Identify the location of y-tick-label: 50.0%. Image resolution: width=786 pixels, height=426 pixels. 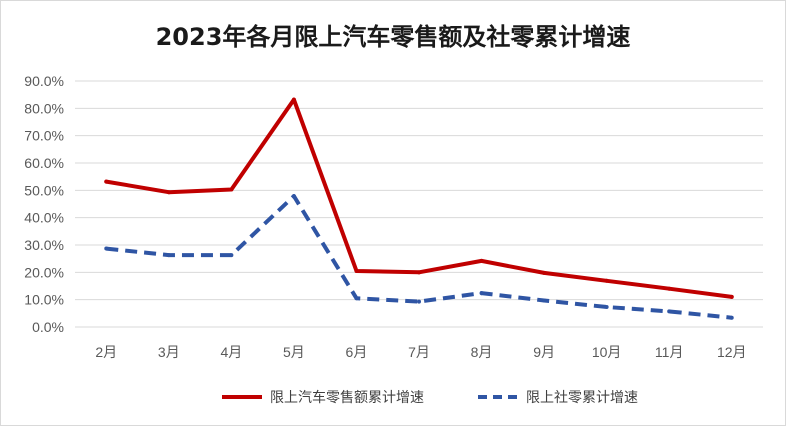
(44, 190).